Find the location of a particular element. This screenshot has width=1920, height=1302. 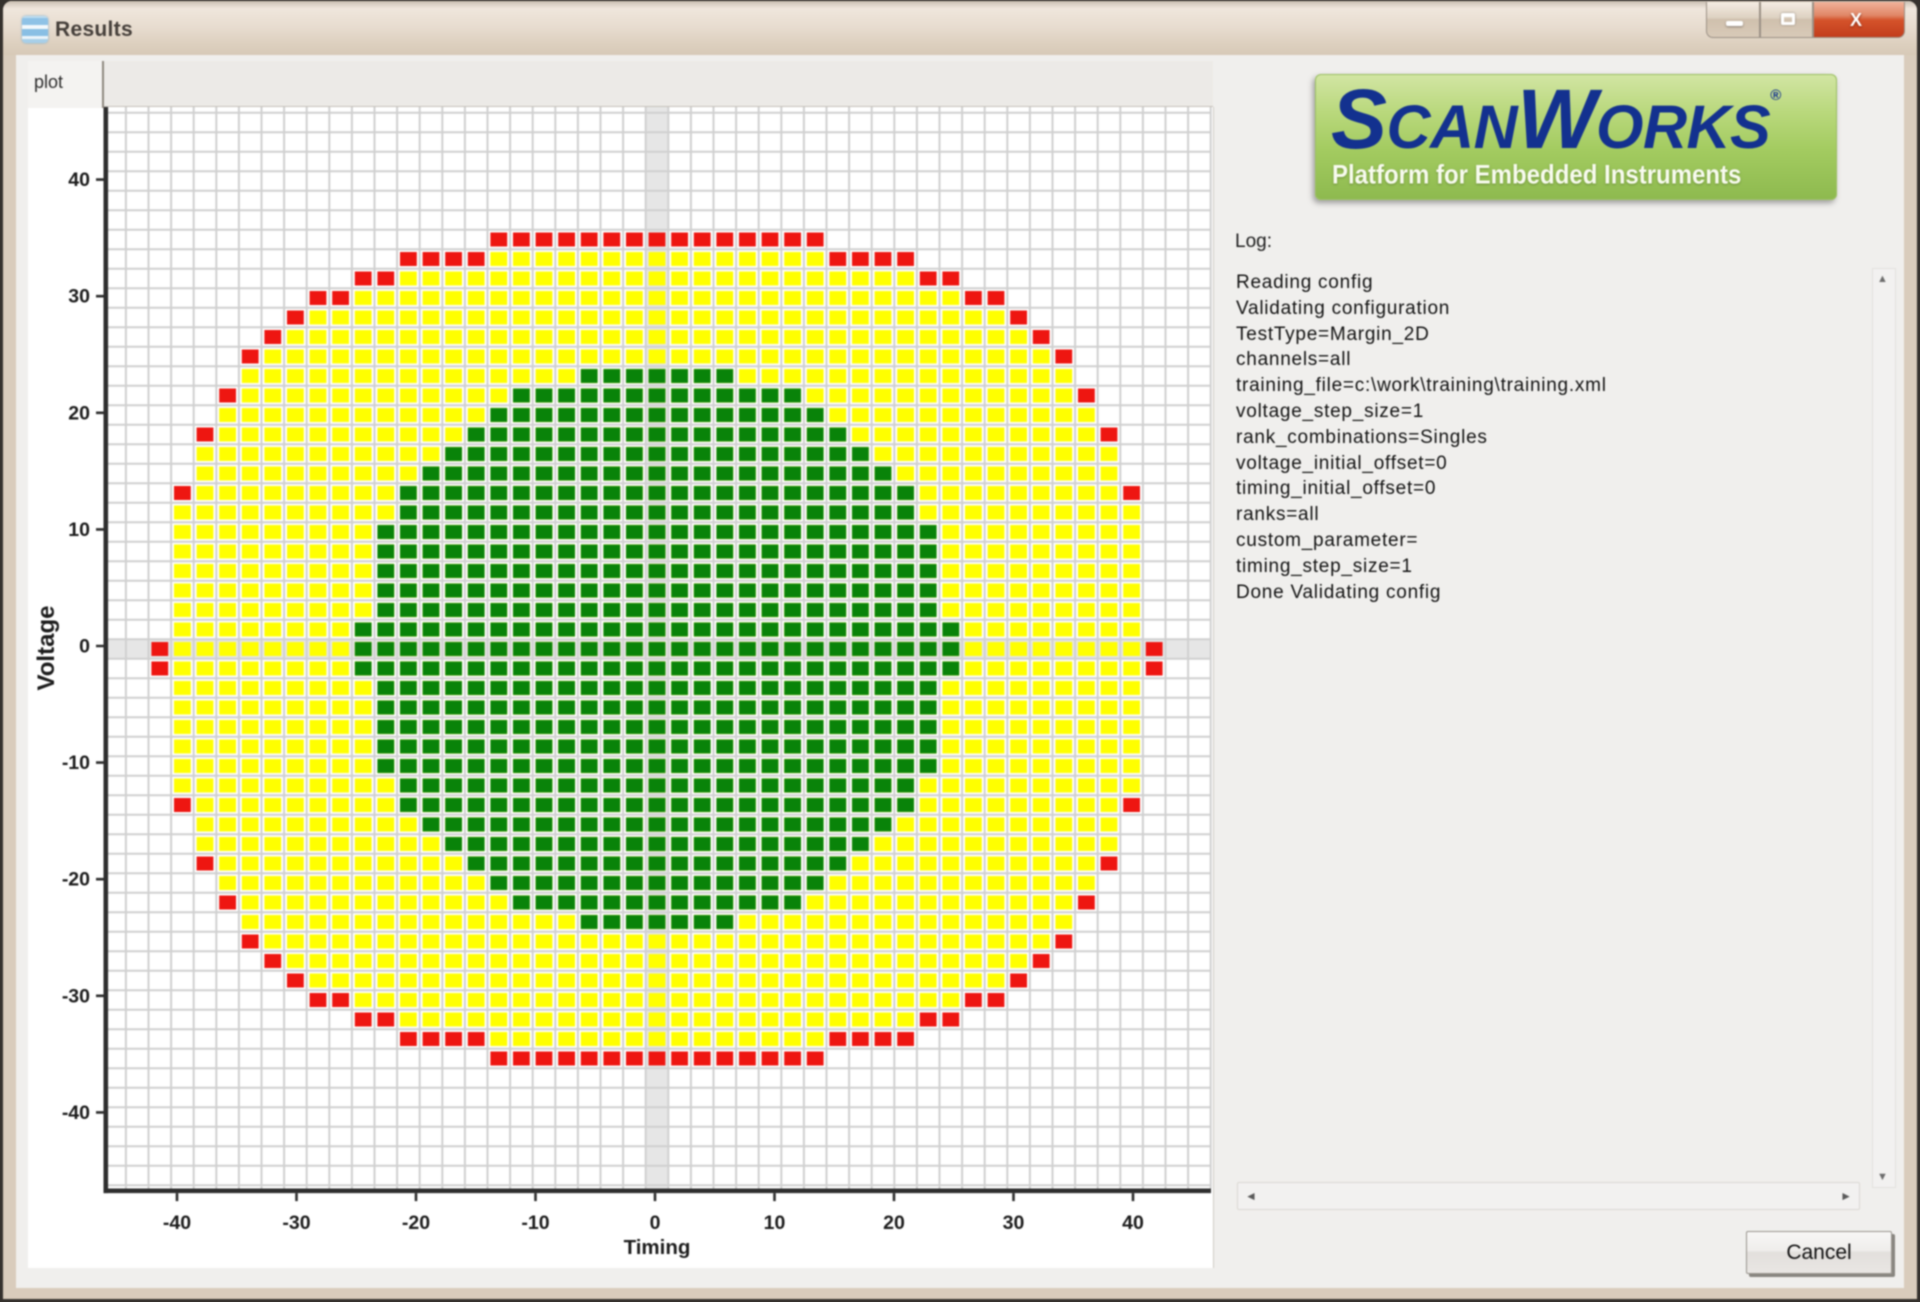

svg-text: Timing is located at coordinates (657, 1247).